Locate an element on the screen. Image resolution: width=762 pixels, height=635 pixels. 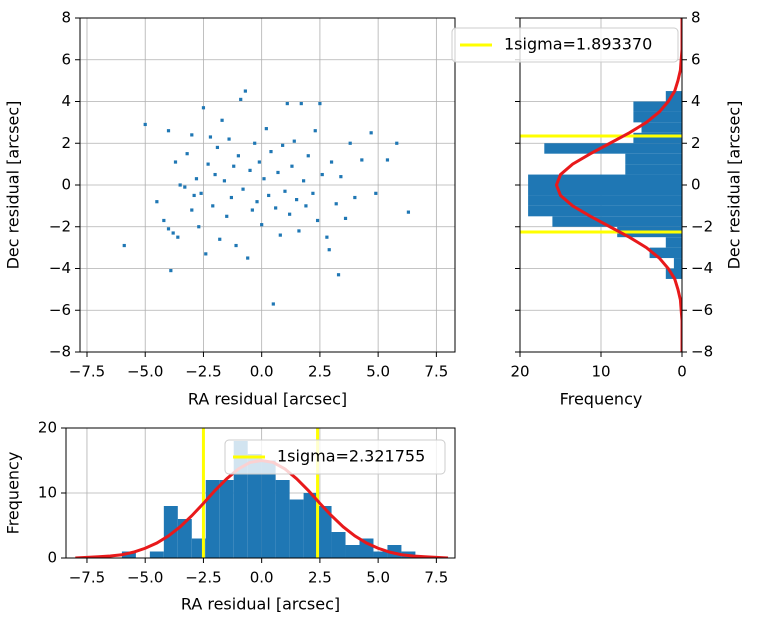
y-tick-label: 10 is located at coordinates (47, 493).